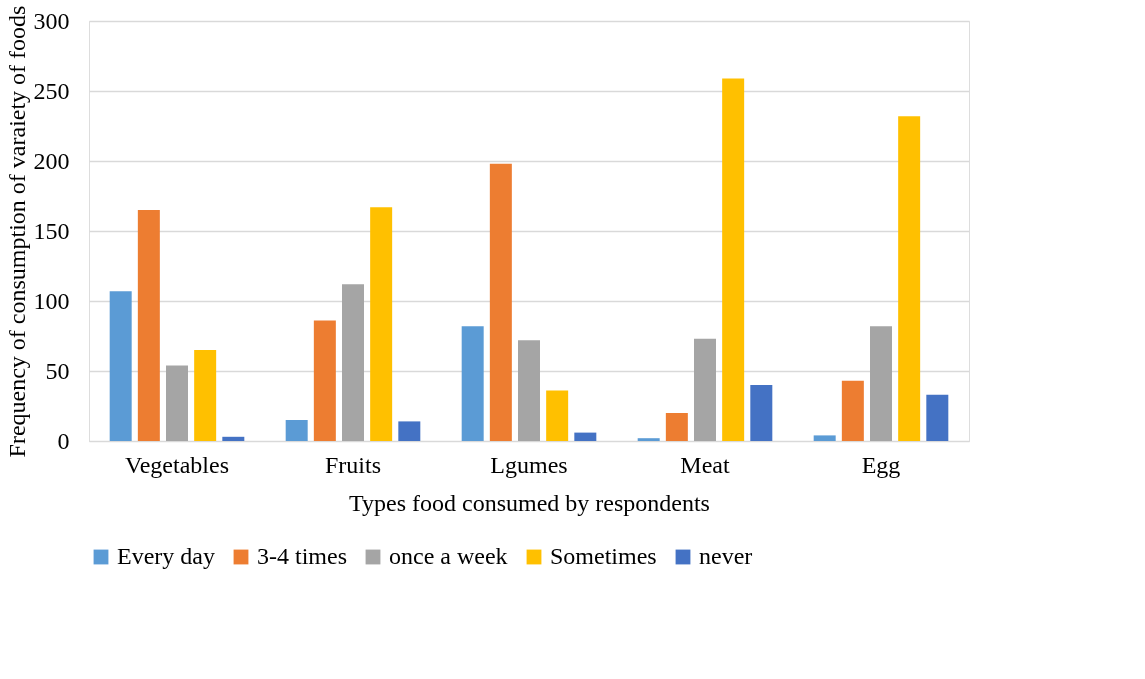  I want to click on y-axis-title: Frequency of consumption of varaiety of foods, so click(16, 231).